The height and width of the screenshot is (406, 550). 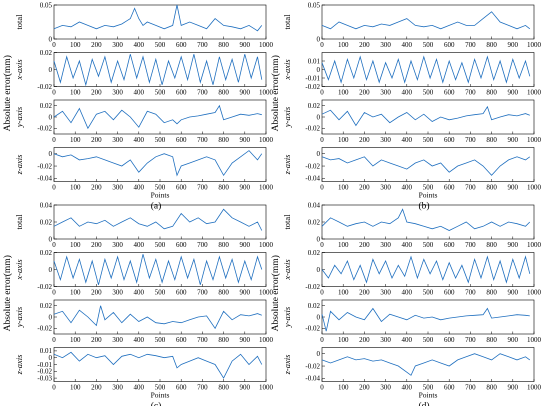 What do you see at coordinates (19, 222) in the screenshot?
I see `subplot-ylabel: total` at bounding box center [19, 222].